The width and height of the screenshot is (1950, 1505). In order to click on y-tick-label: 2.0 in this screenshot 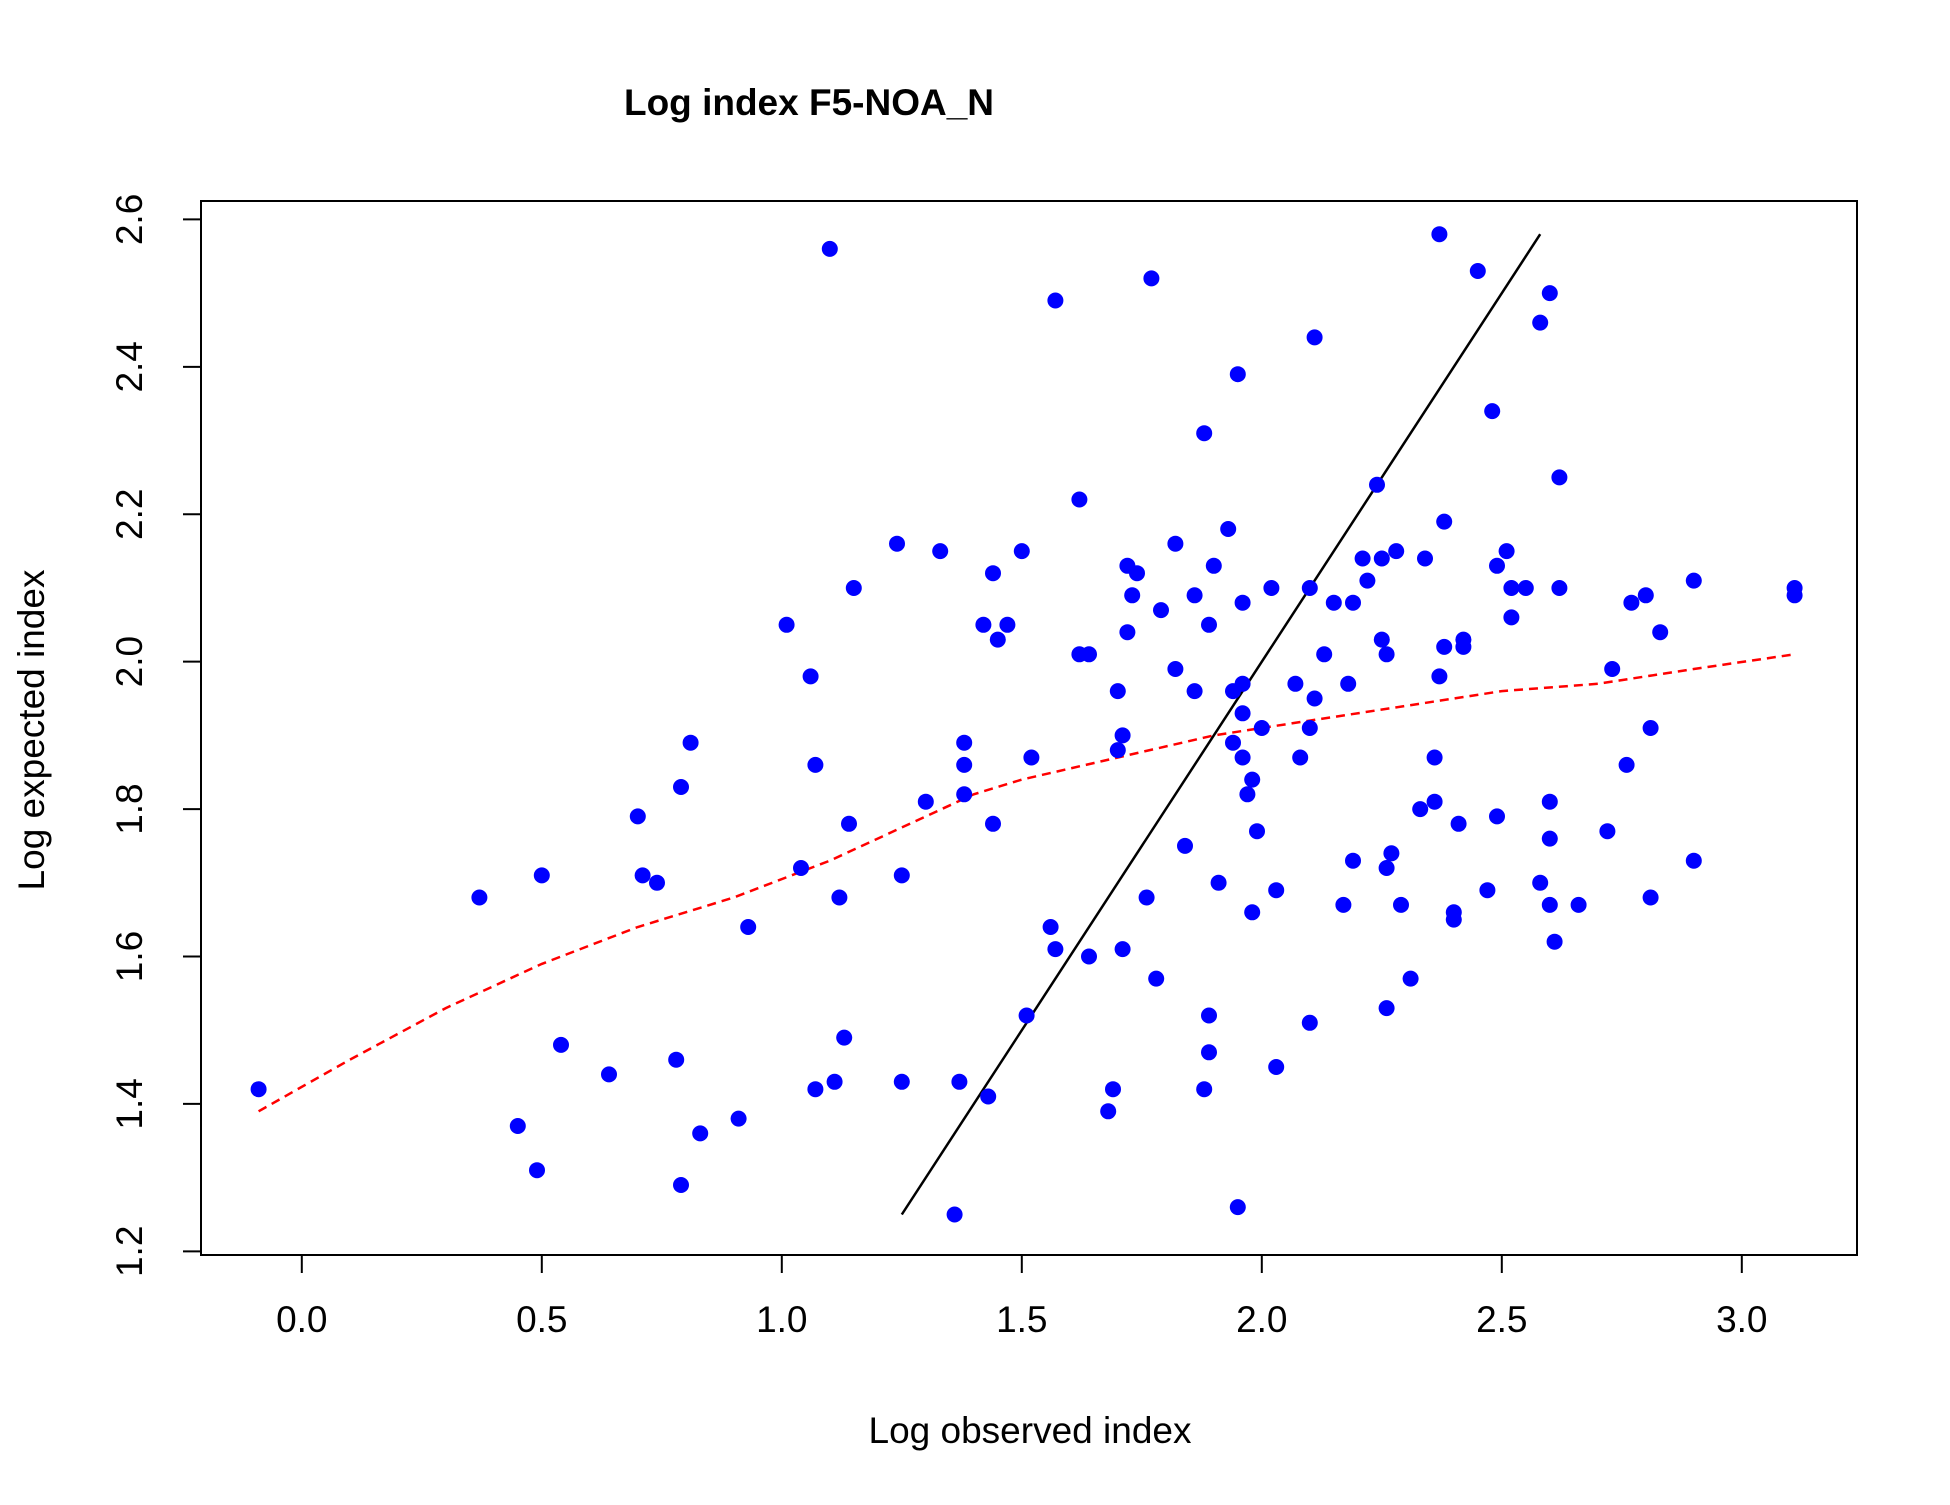, I will do `click(129, 661)`.